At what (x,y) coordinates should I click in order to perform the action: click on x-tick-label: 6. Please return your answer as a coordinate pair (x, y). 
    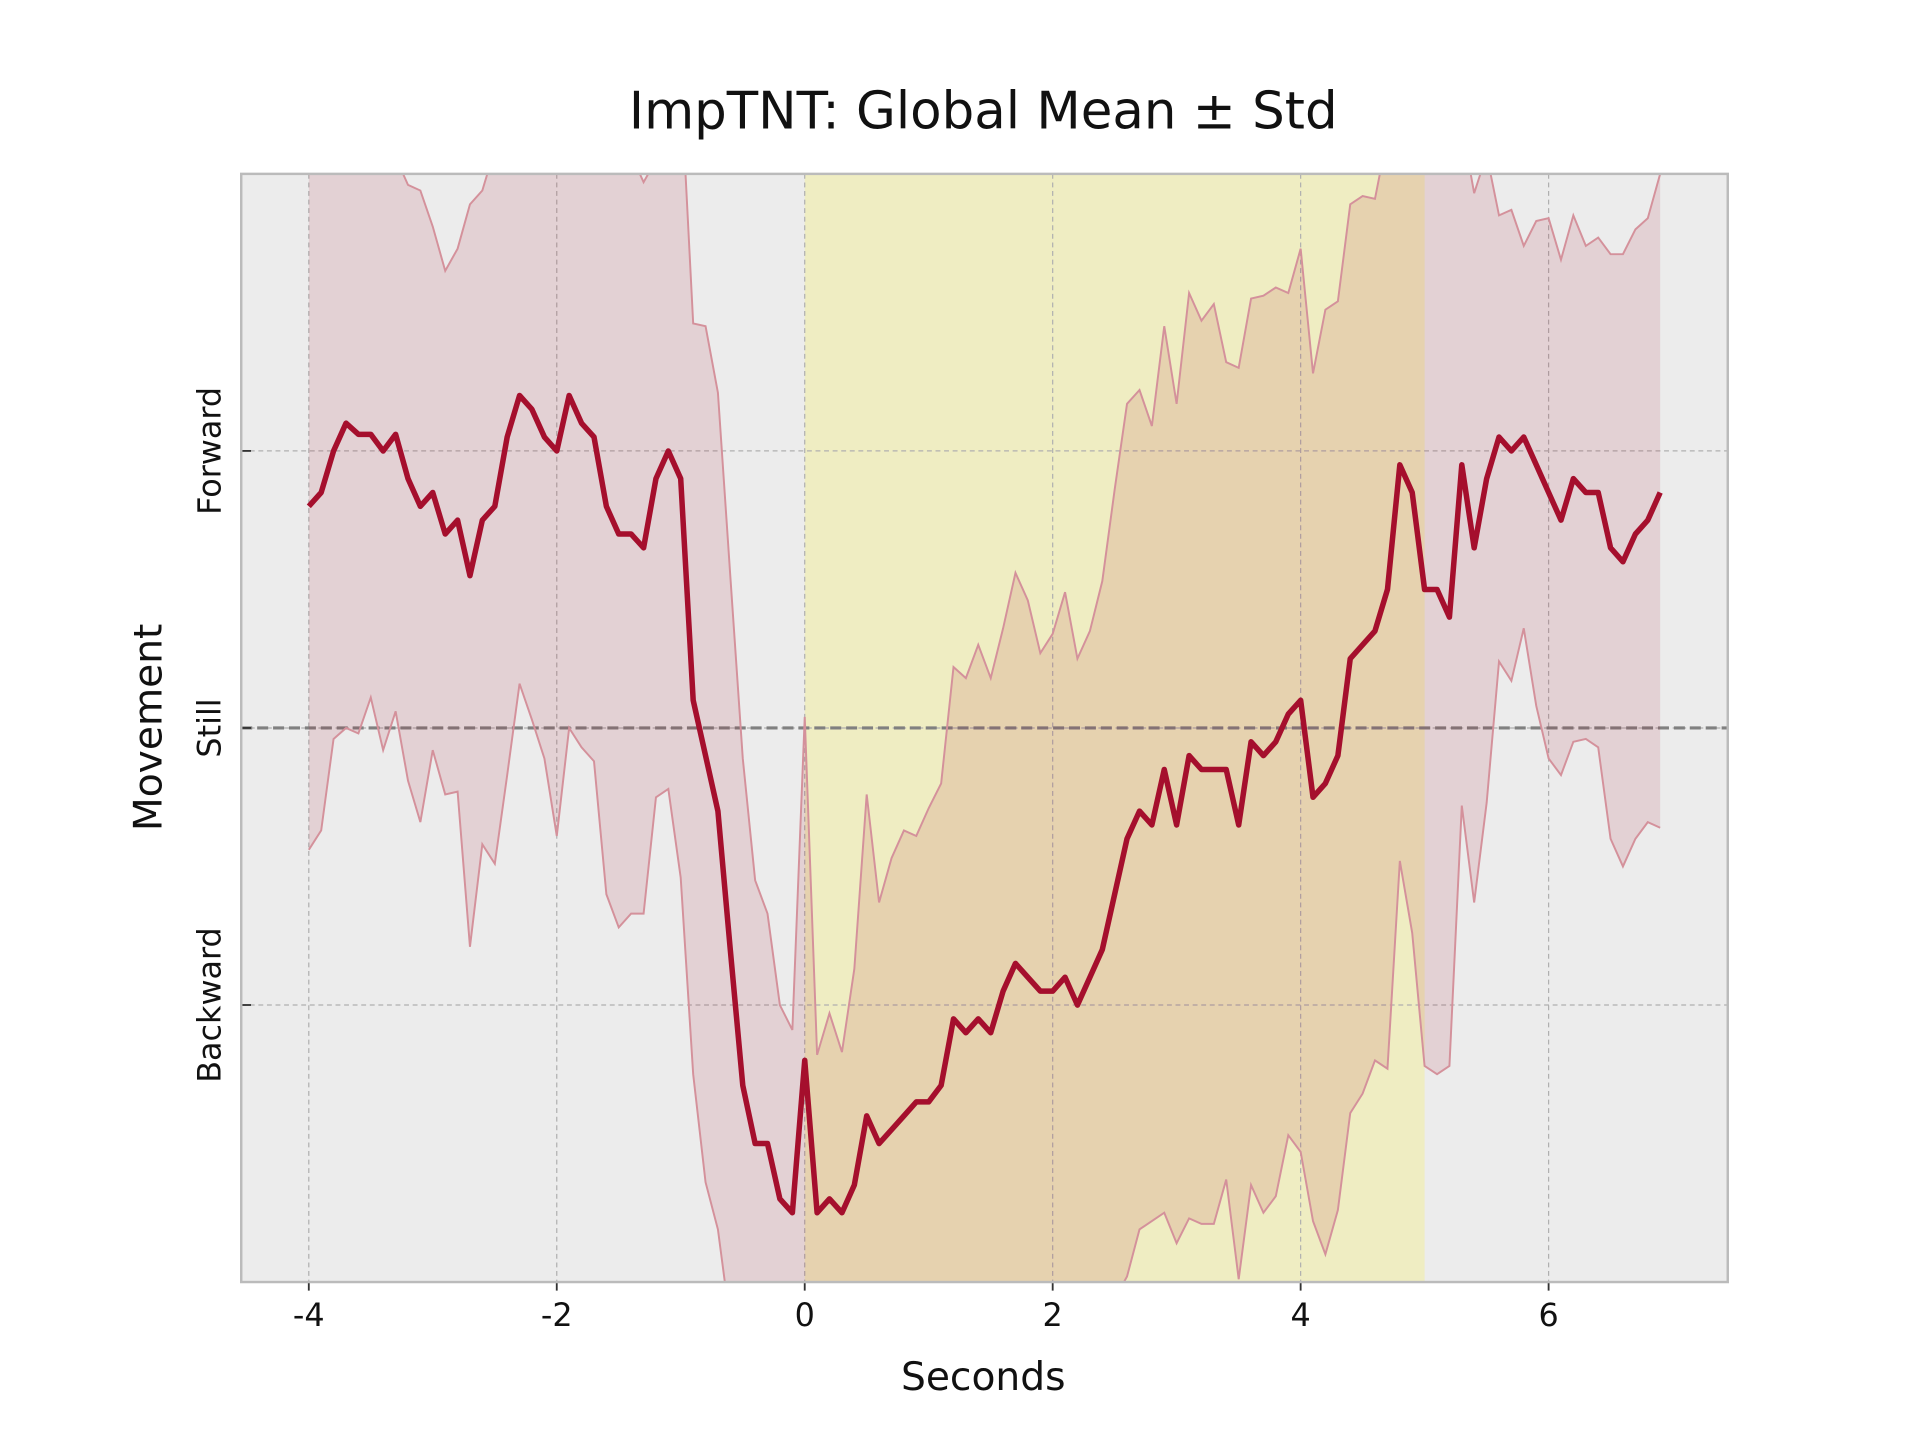
    Looking at the image, I should click on (1548, 1315).